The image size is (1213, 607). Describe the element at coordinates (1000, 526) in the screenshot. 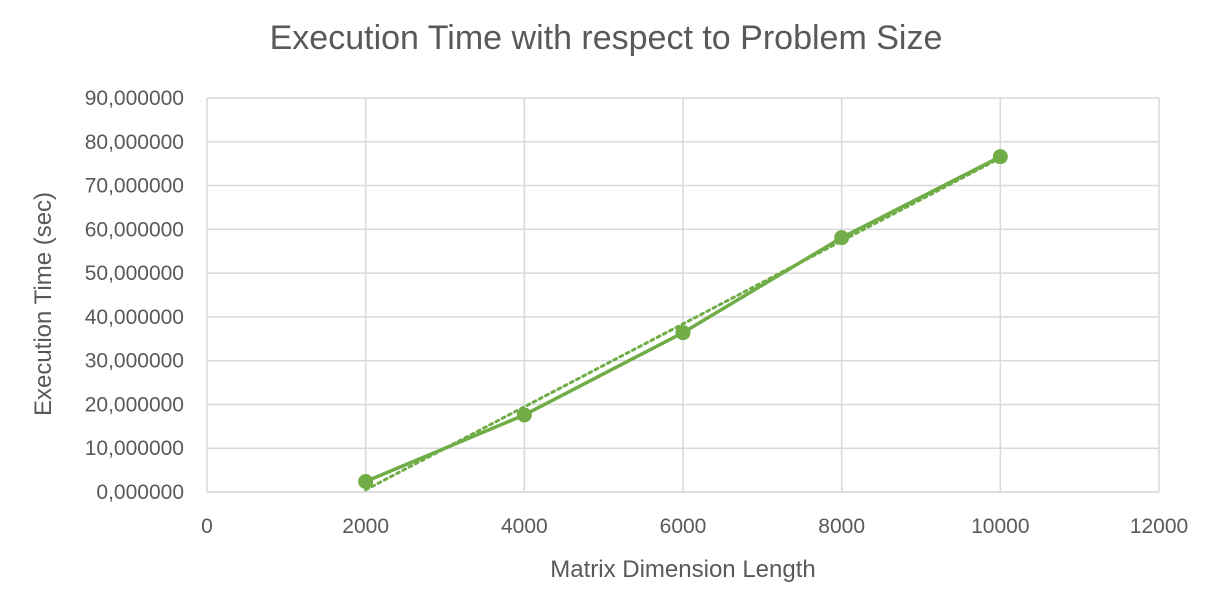

I see `x-tick-label: 10000` at that location.